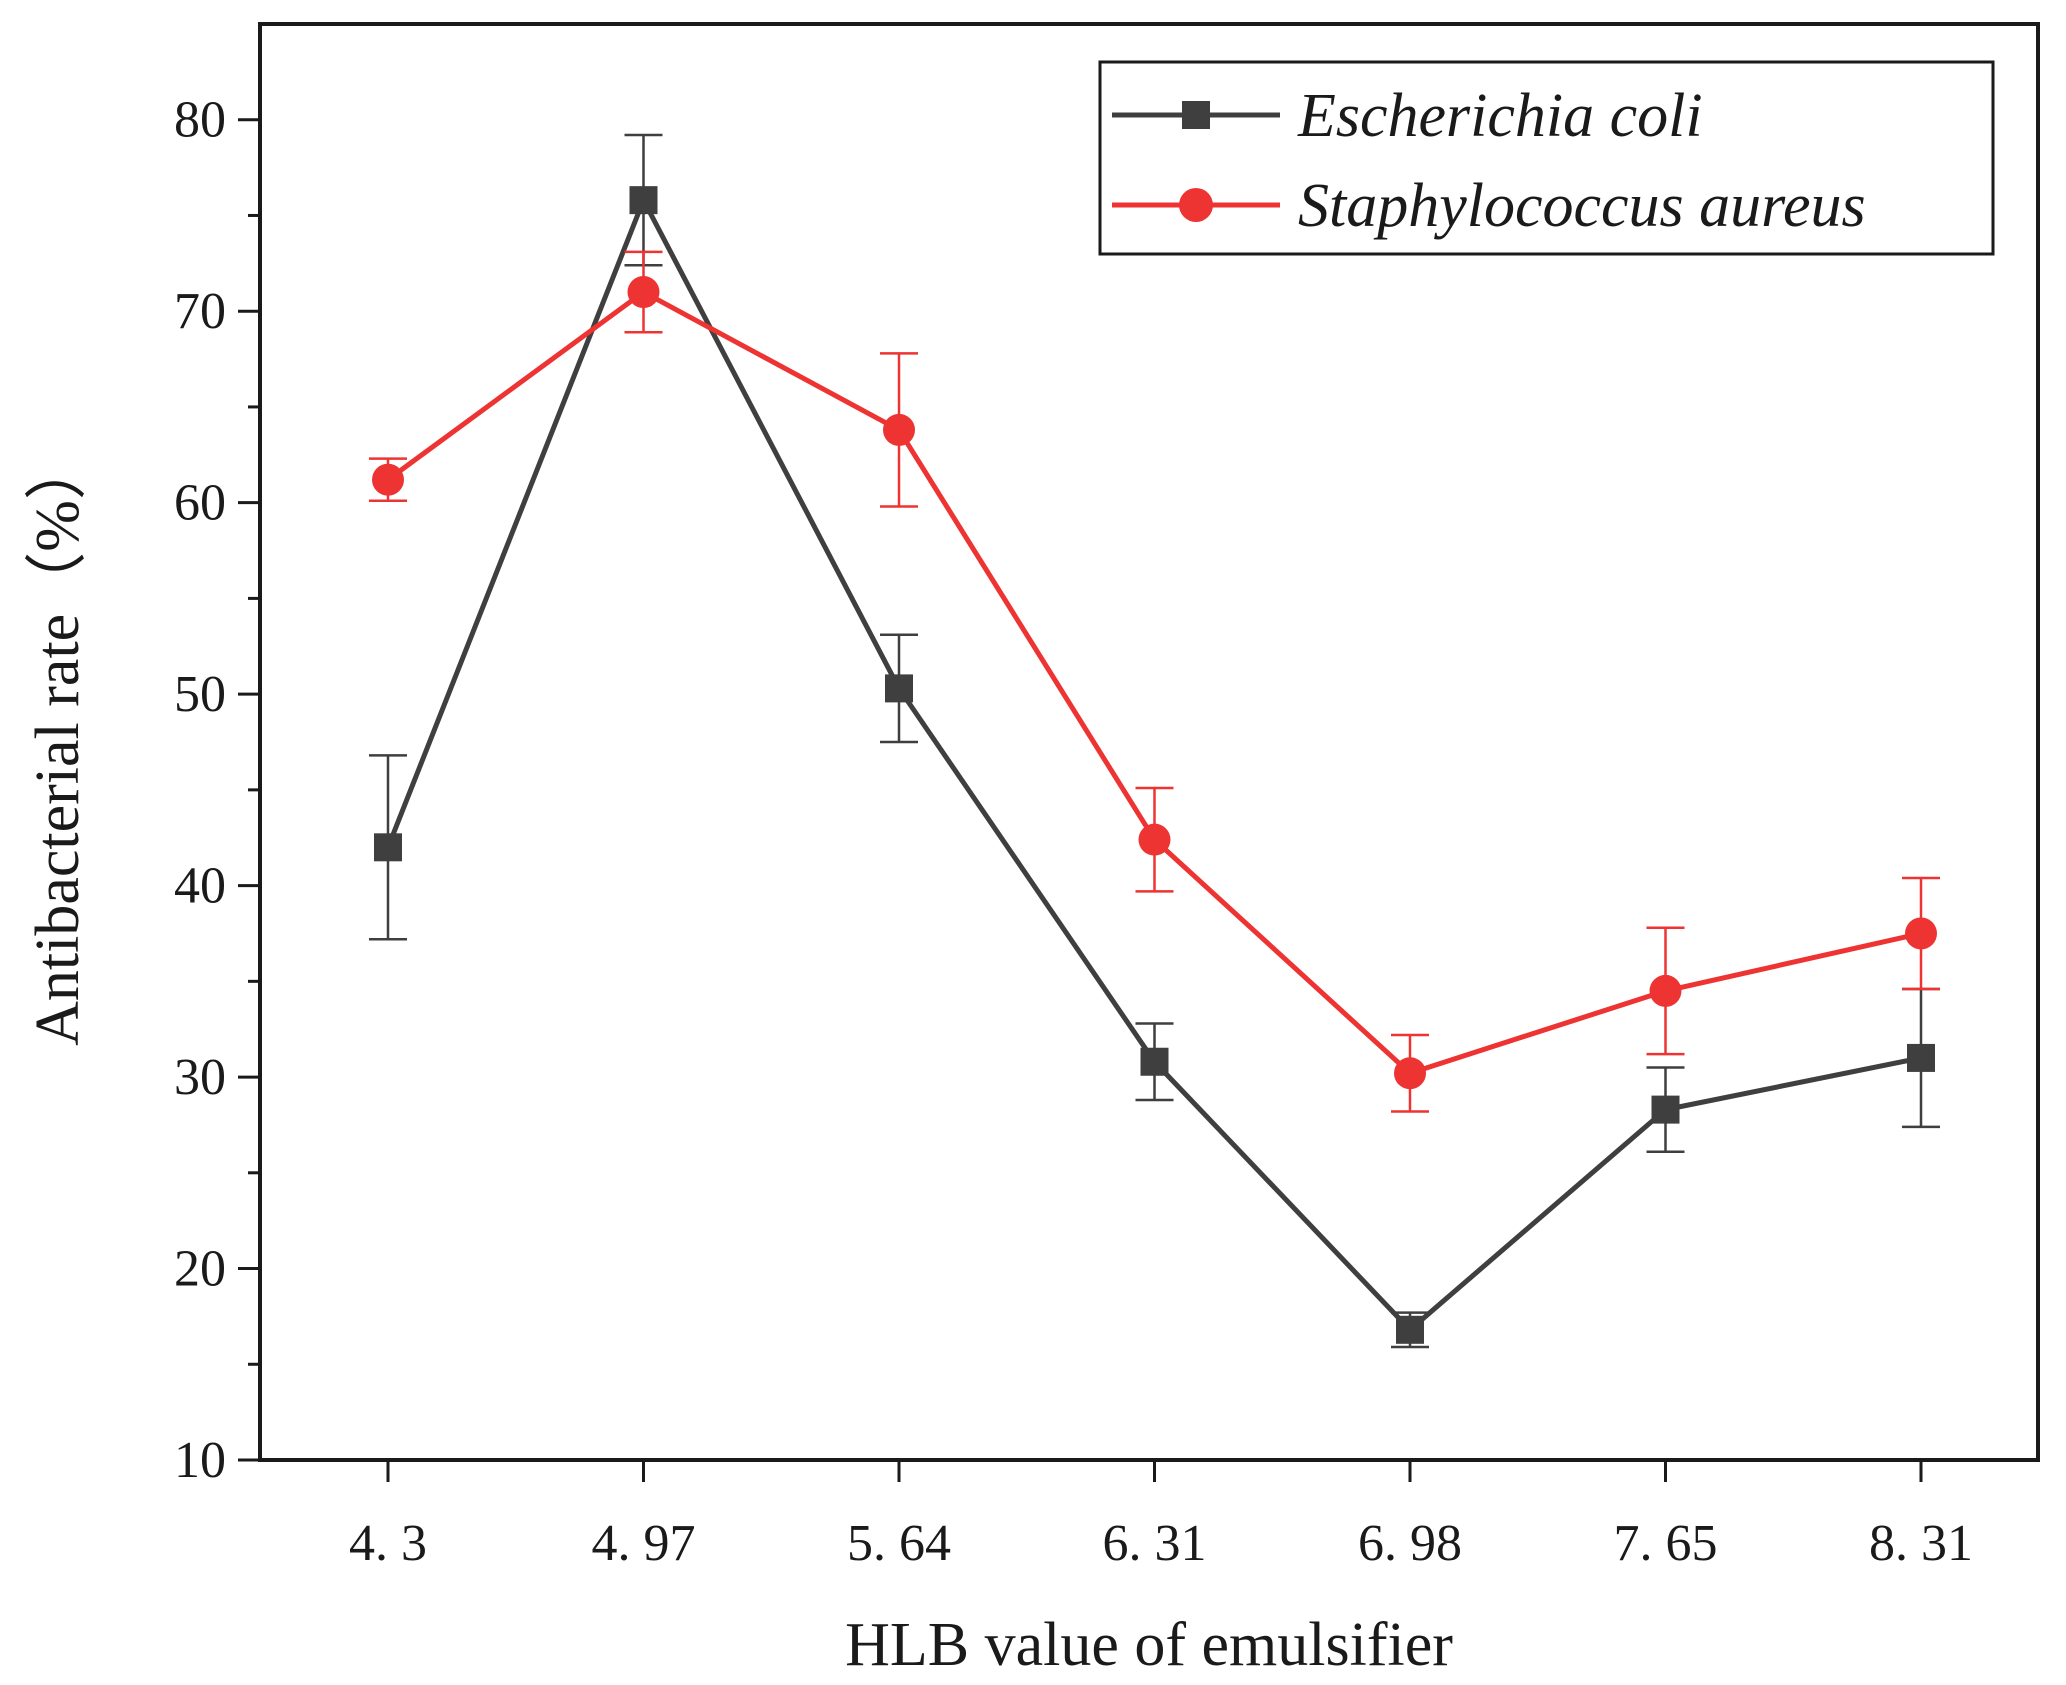  Describe the element at coordinates (1921, 1543) in the screenshot. I see `x-tick-label: 8. 31` at that location.